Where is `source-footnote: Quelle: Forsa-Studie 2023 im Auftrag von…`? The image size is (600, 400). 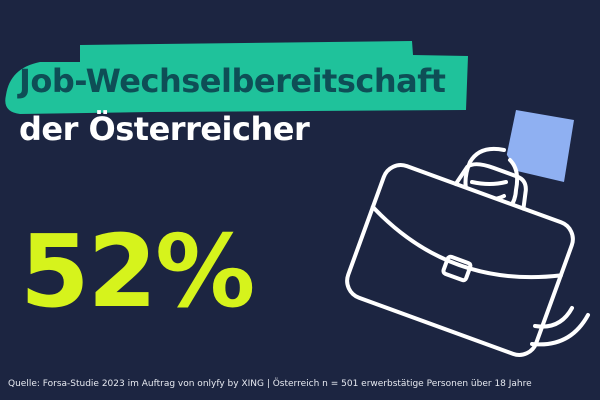 source-footnote: Quelle: Forsa-Studie 2023 im Auftrag von… is located at coordinates (270, 384).